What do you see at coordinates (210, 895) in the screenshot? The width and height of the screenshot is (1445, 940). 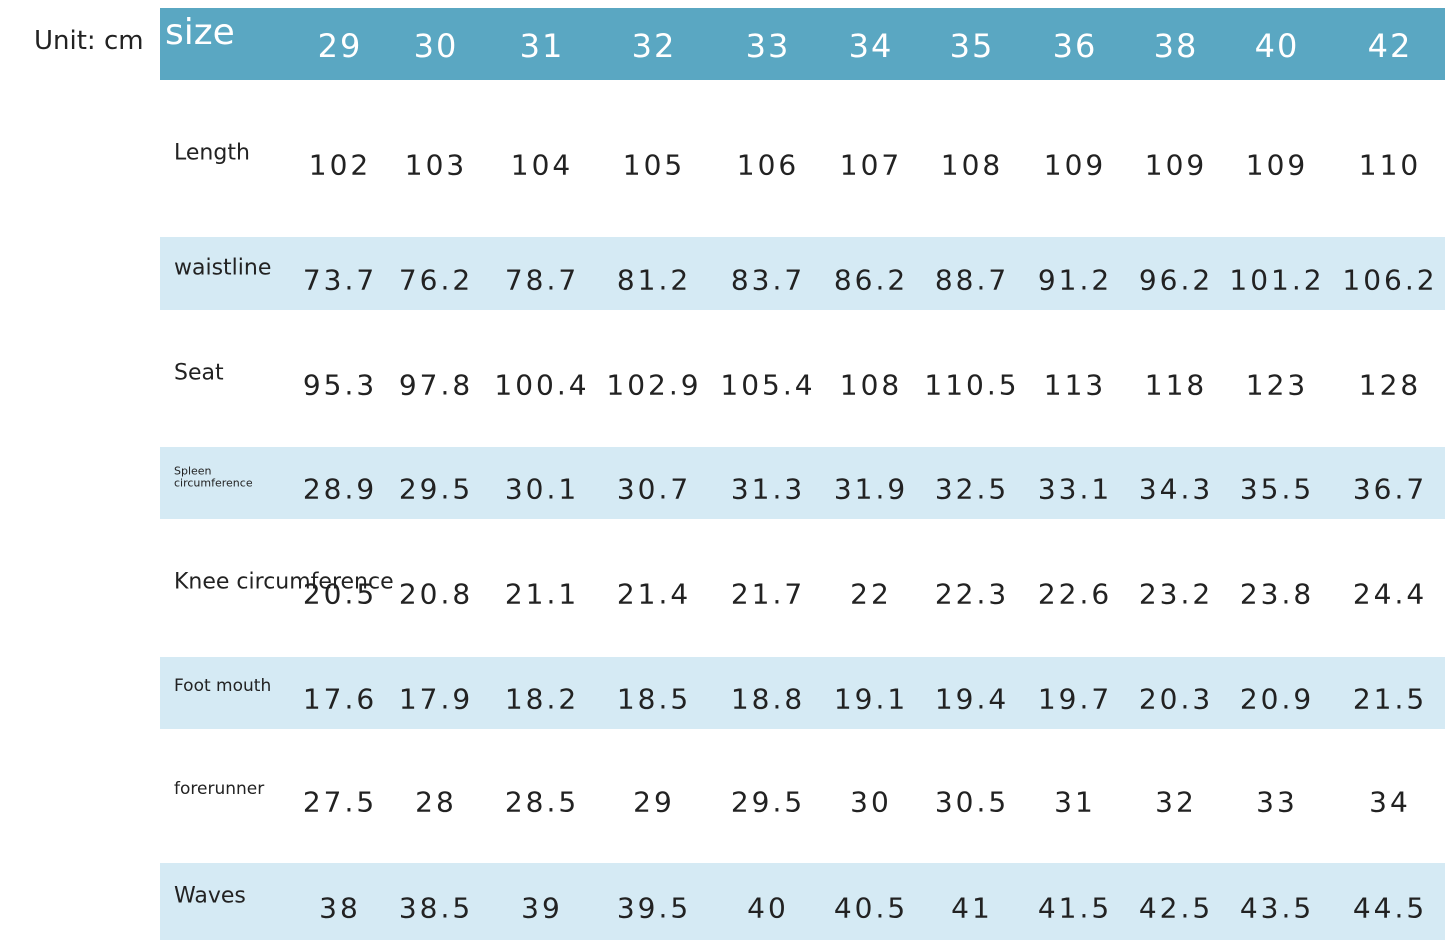 I see `row-label: Waves` at bounding box center [210, 895].